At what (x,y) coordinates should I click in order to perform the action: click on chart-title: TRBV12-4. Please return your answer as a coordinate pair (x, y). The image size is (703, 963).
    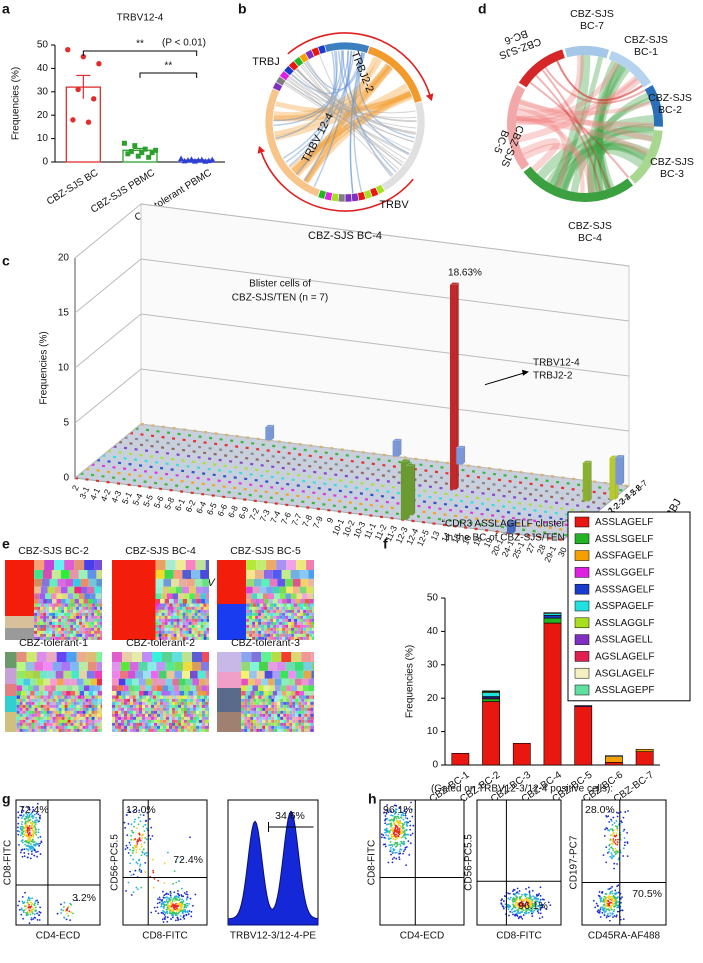
    Looking at the image, I should click on (140, 18).